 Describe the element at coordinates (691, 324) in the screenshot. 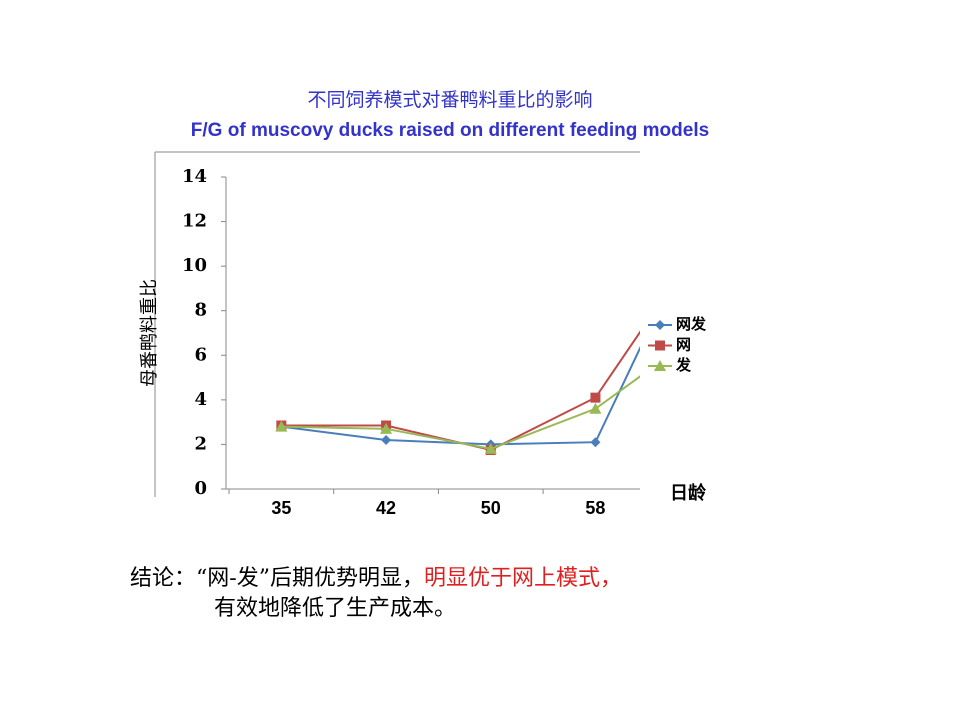

I see `legend-label: 网发` at that location.